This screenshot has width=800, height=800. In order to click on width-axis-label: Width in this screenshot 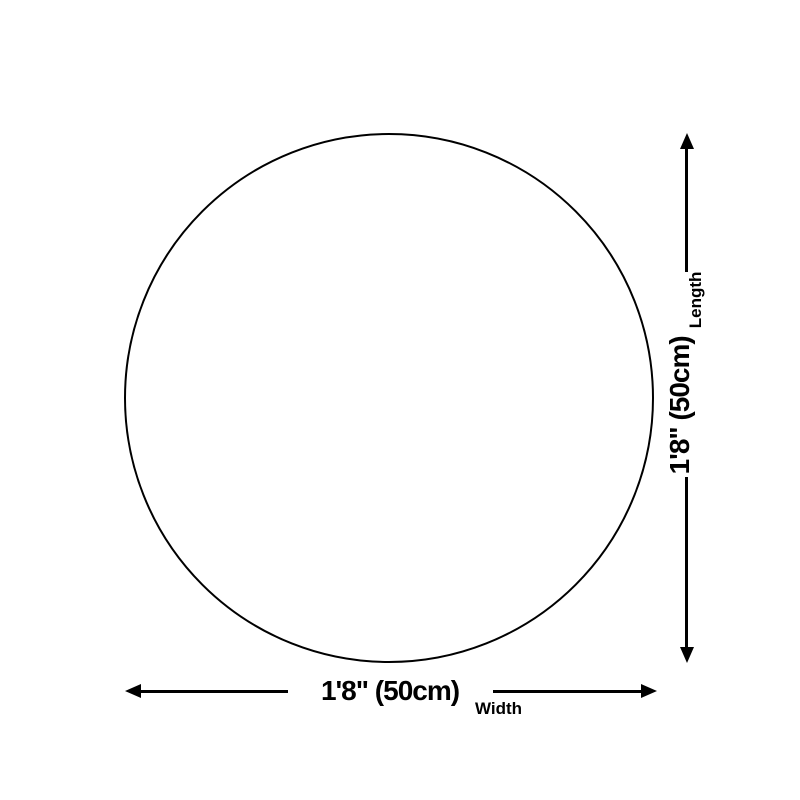, I will do `click(499, 708)`.